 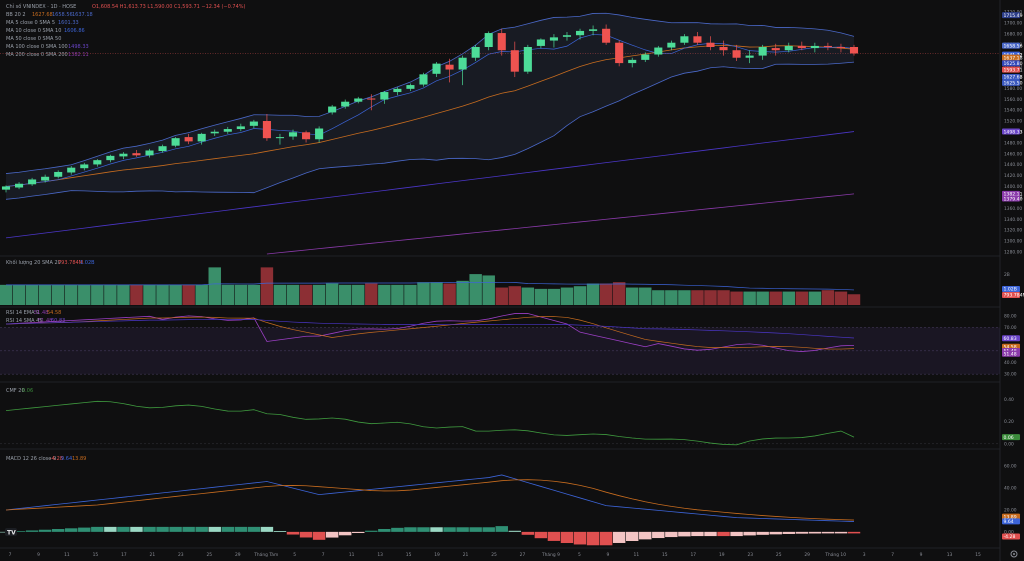 I want to click on legend-cmf: CMF 20, so click(x=15, y=391).